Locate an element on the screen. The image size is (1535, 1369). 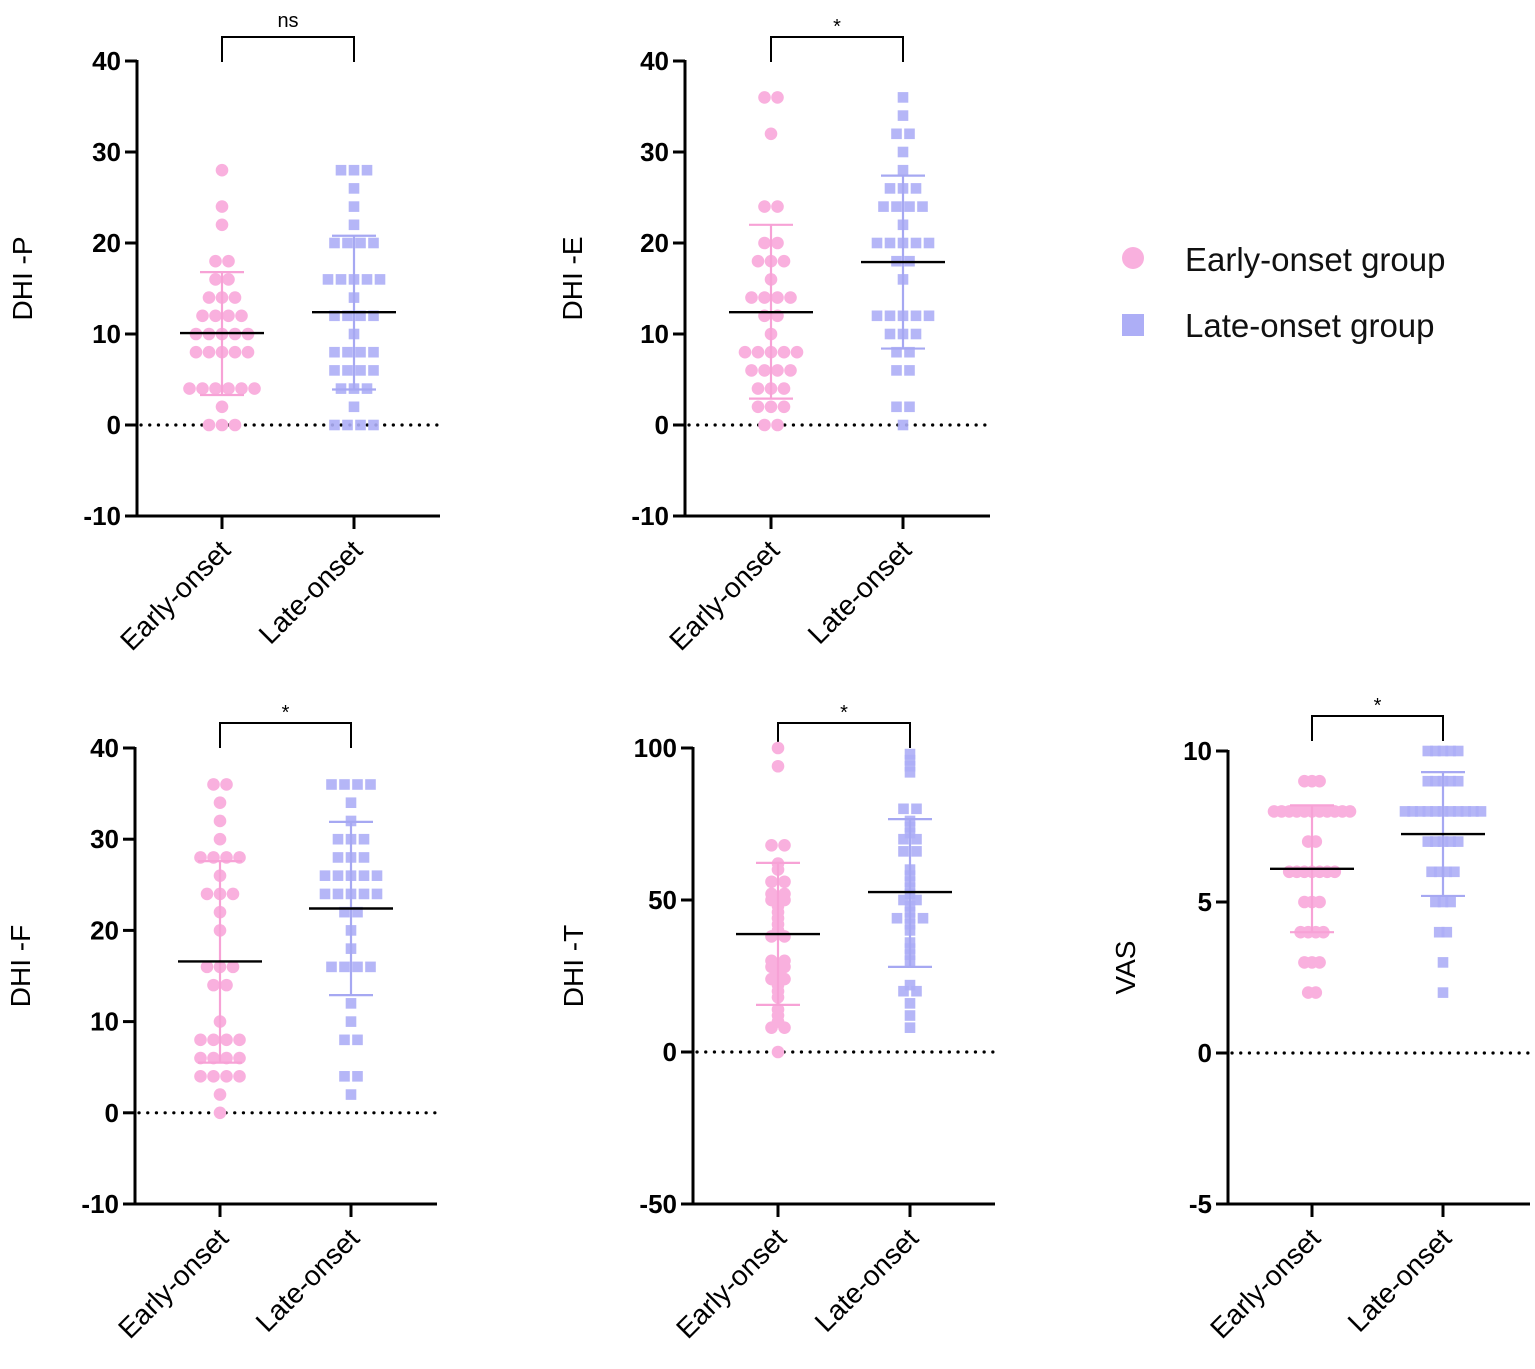
series-late-onset is located at coordinates (903, 261).